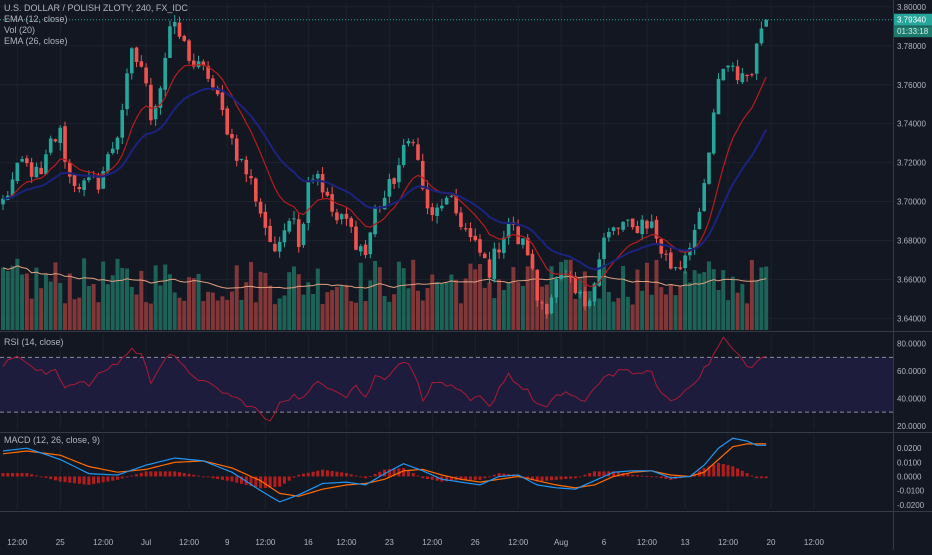 This screenshot has height=555, width=932. Describe the element at coordinates (911, 426) in the screenshot. I see `rsi-tick-label: 20.0000` at that location.